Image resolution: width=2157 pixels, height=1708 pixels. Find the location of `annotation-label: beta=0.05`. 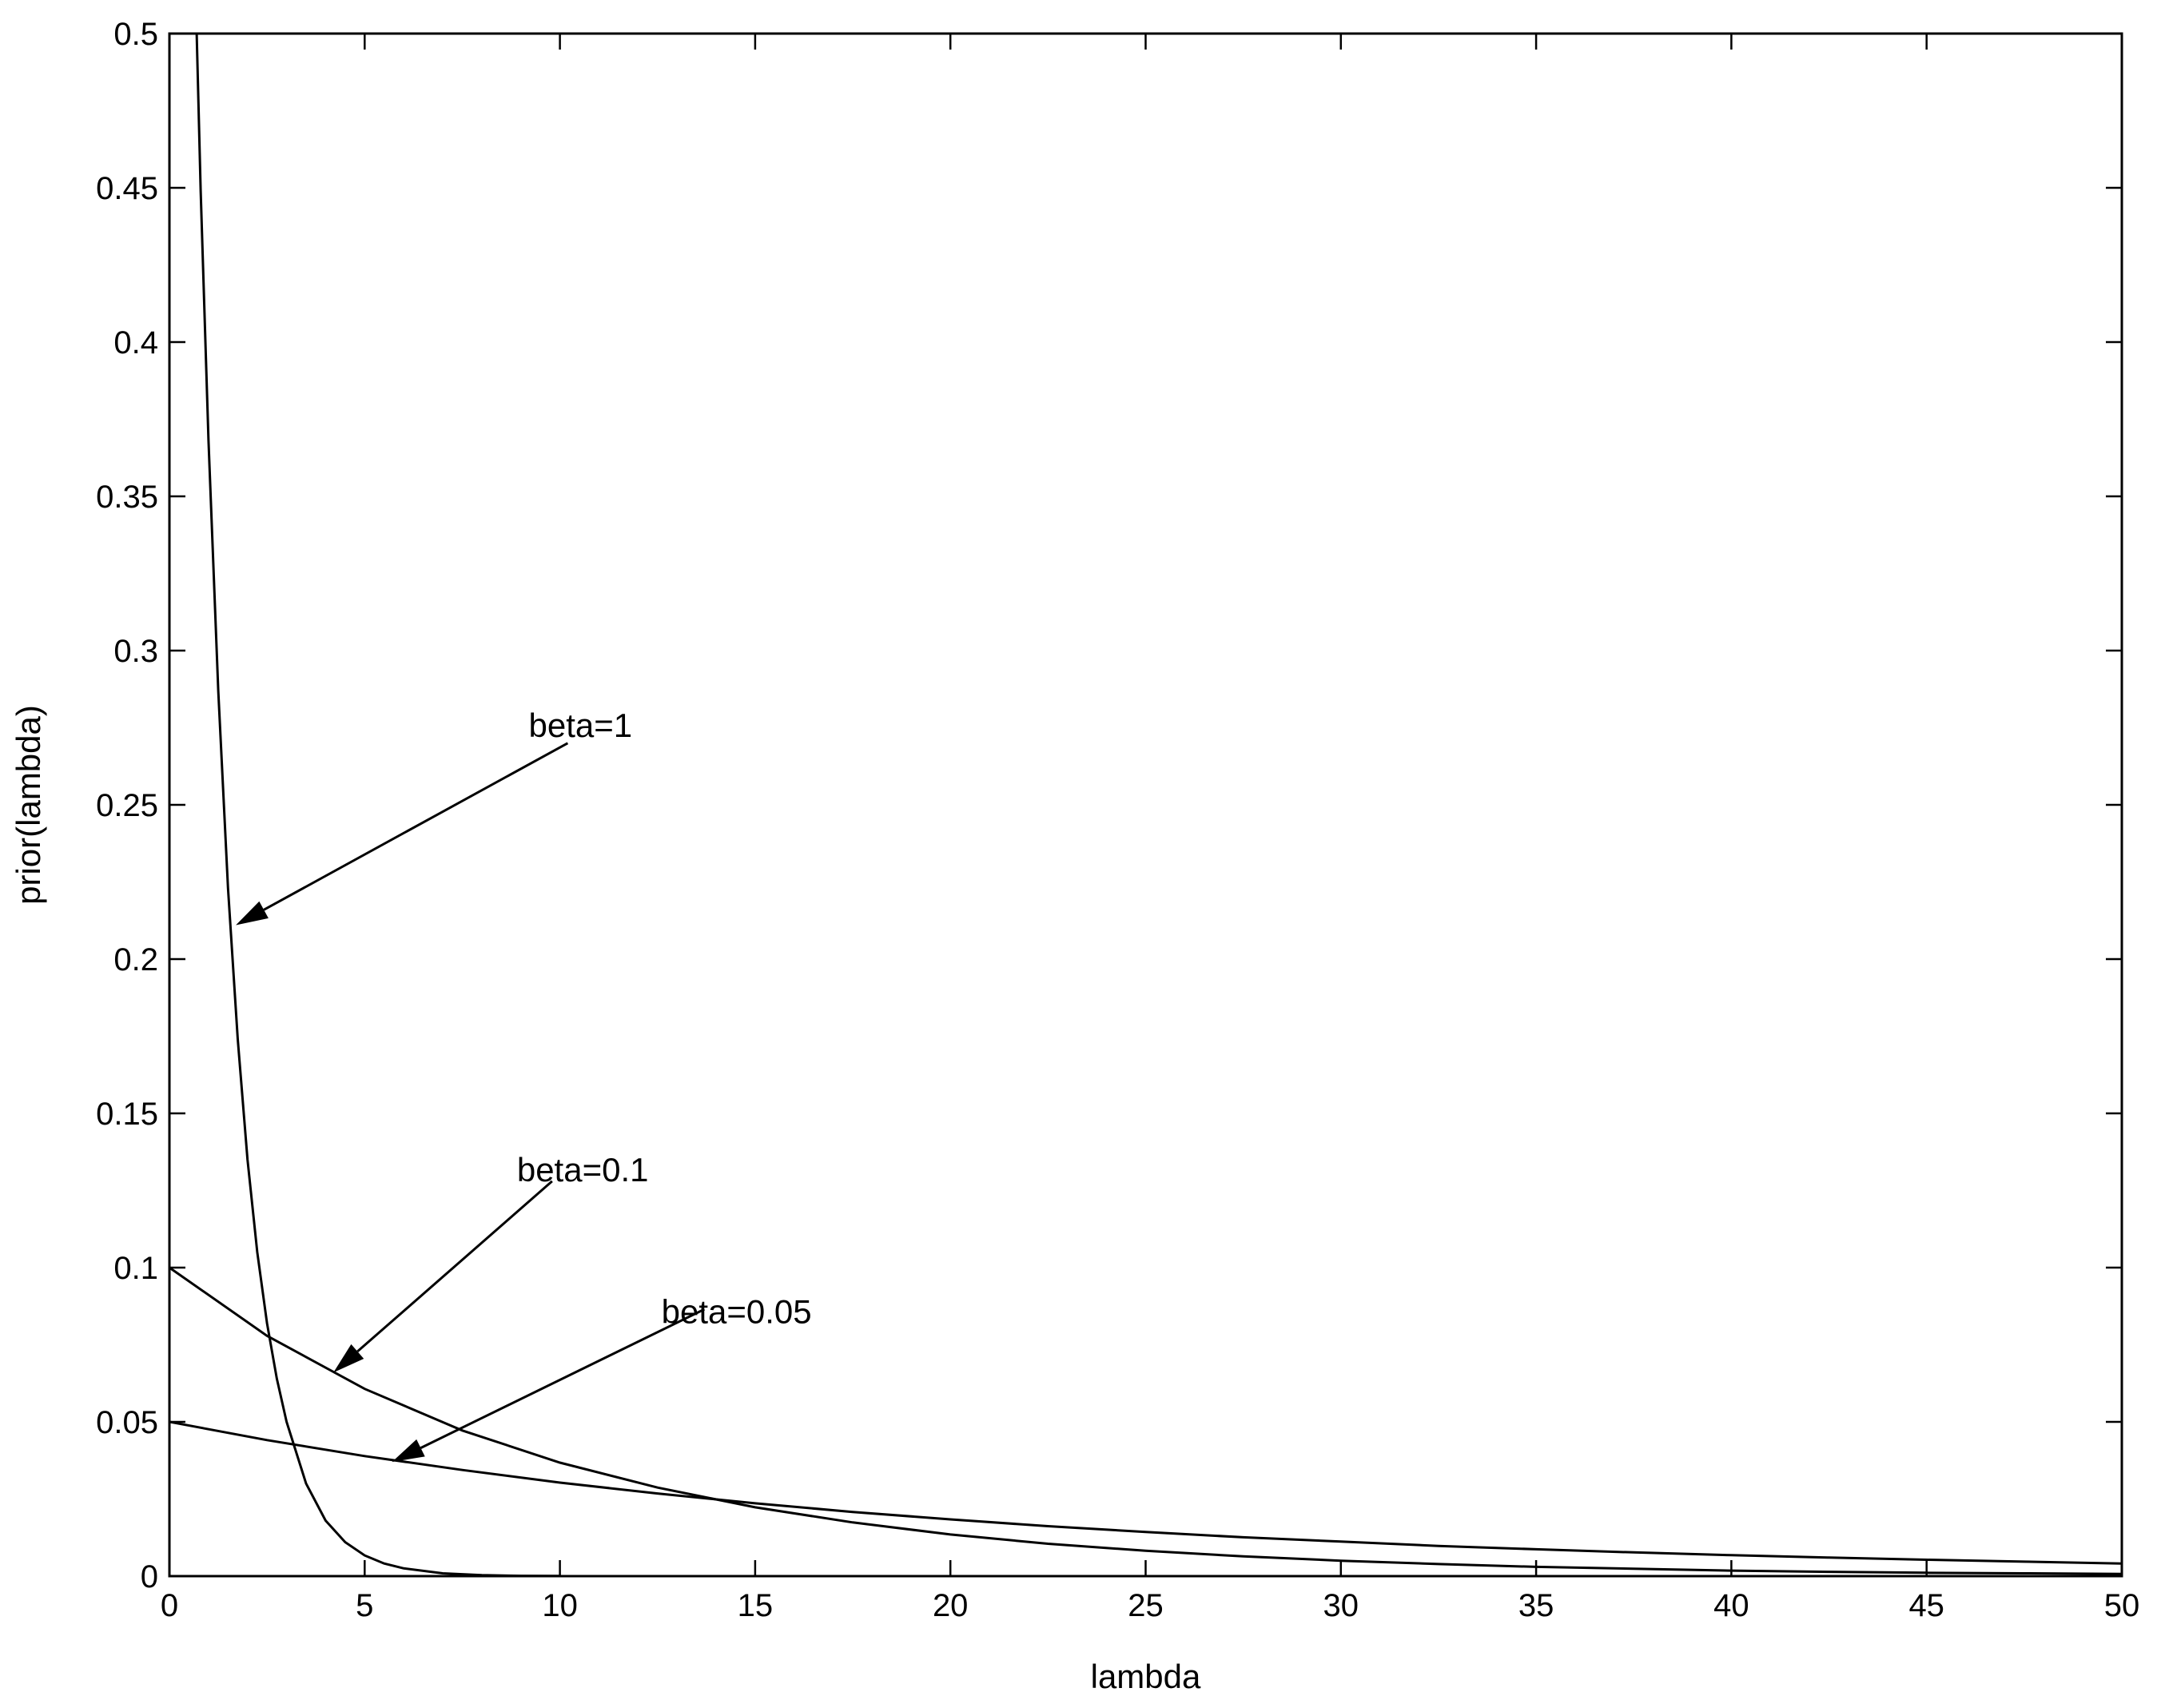

annotation-label: beta=0.05 is located at coordinates (737, 1311).